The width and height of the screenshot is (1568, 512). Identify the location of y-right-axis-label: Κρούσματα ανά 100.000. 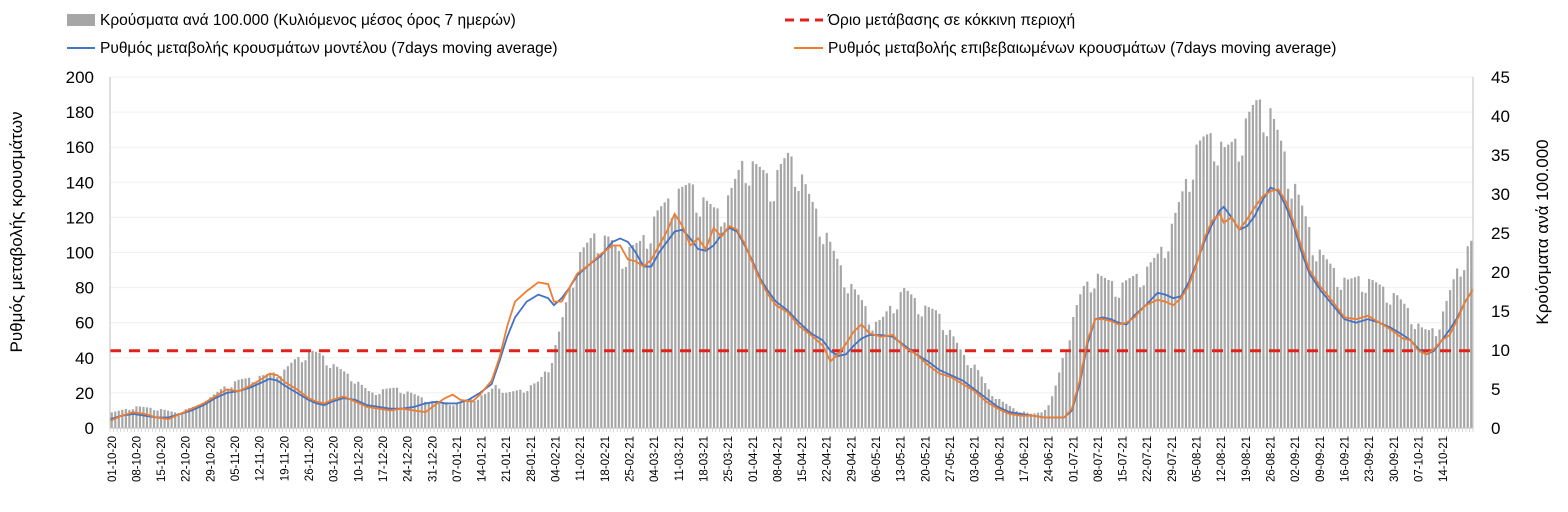
(1542, 231).